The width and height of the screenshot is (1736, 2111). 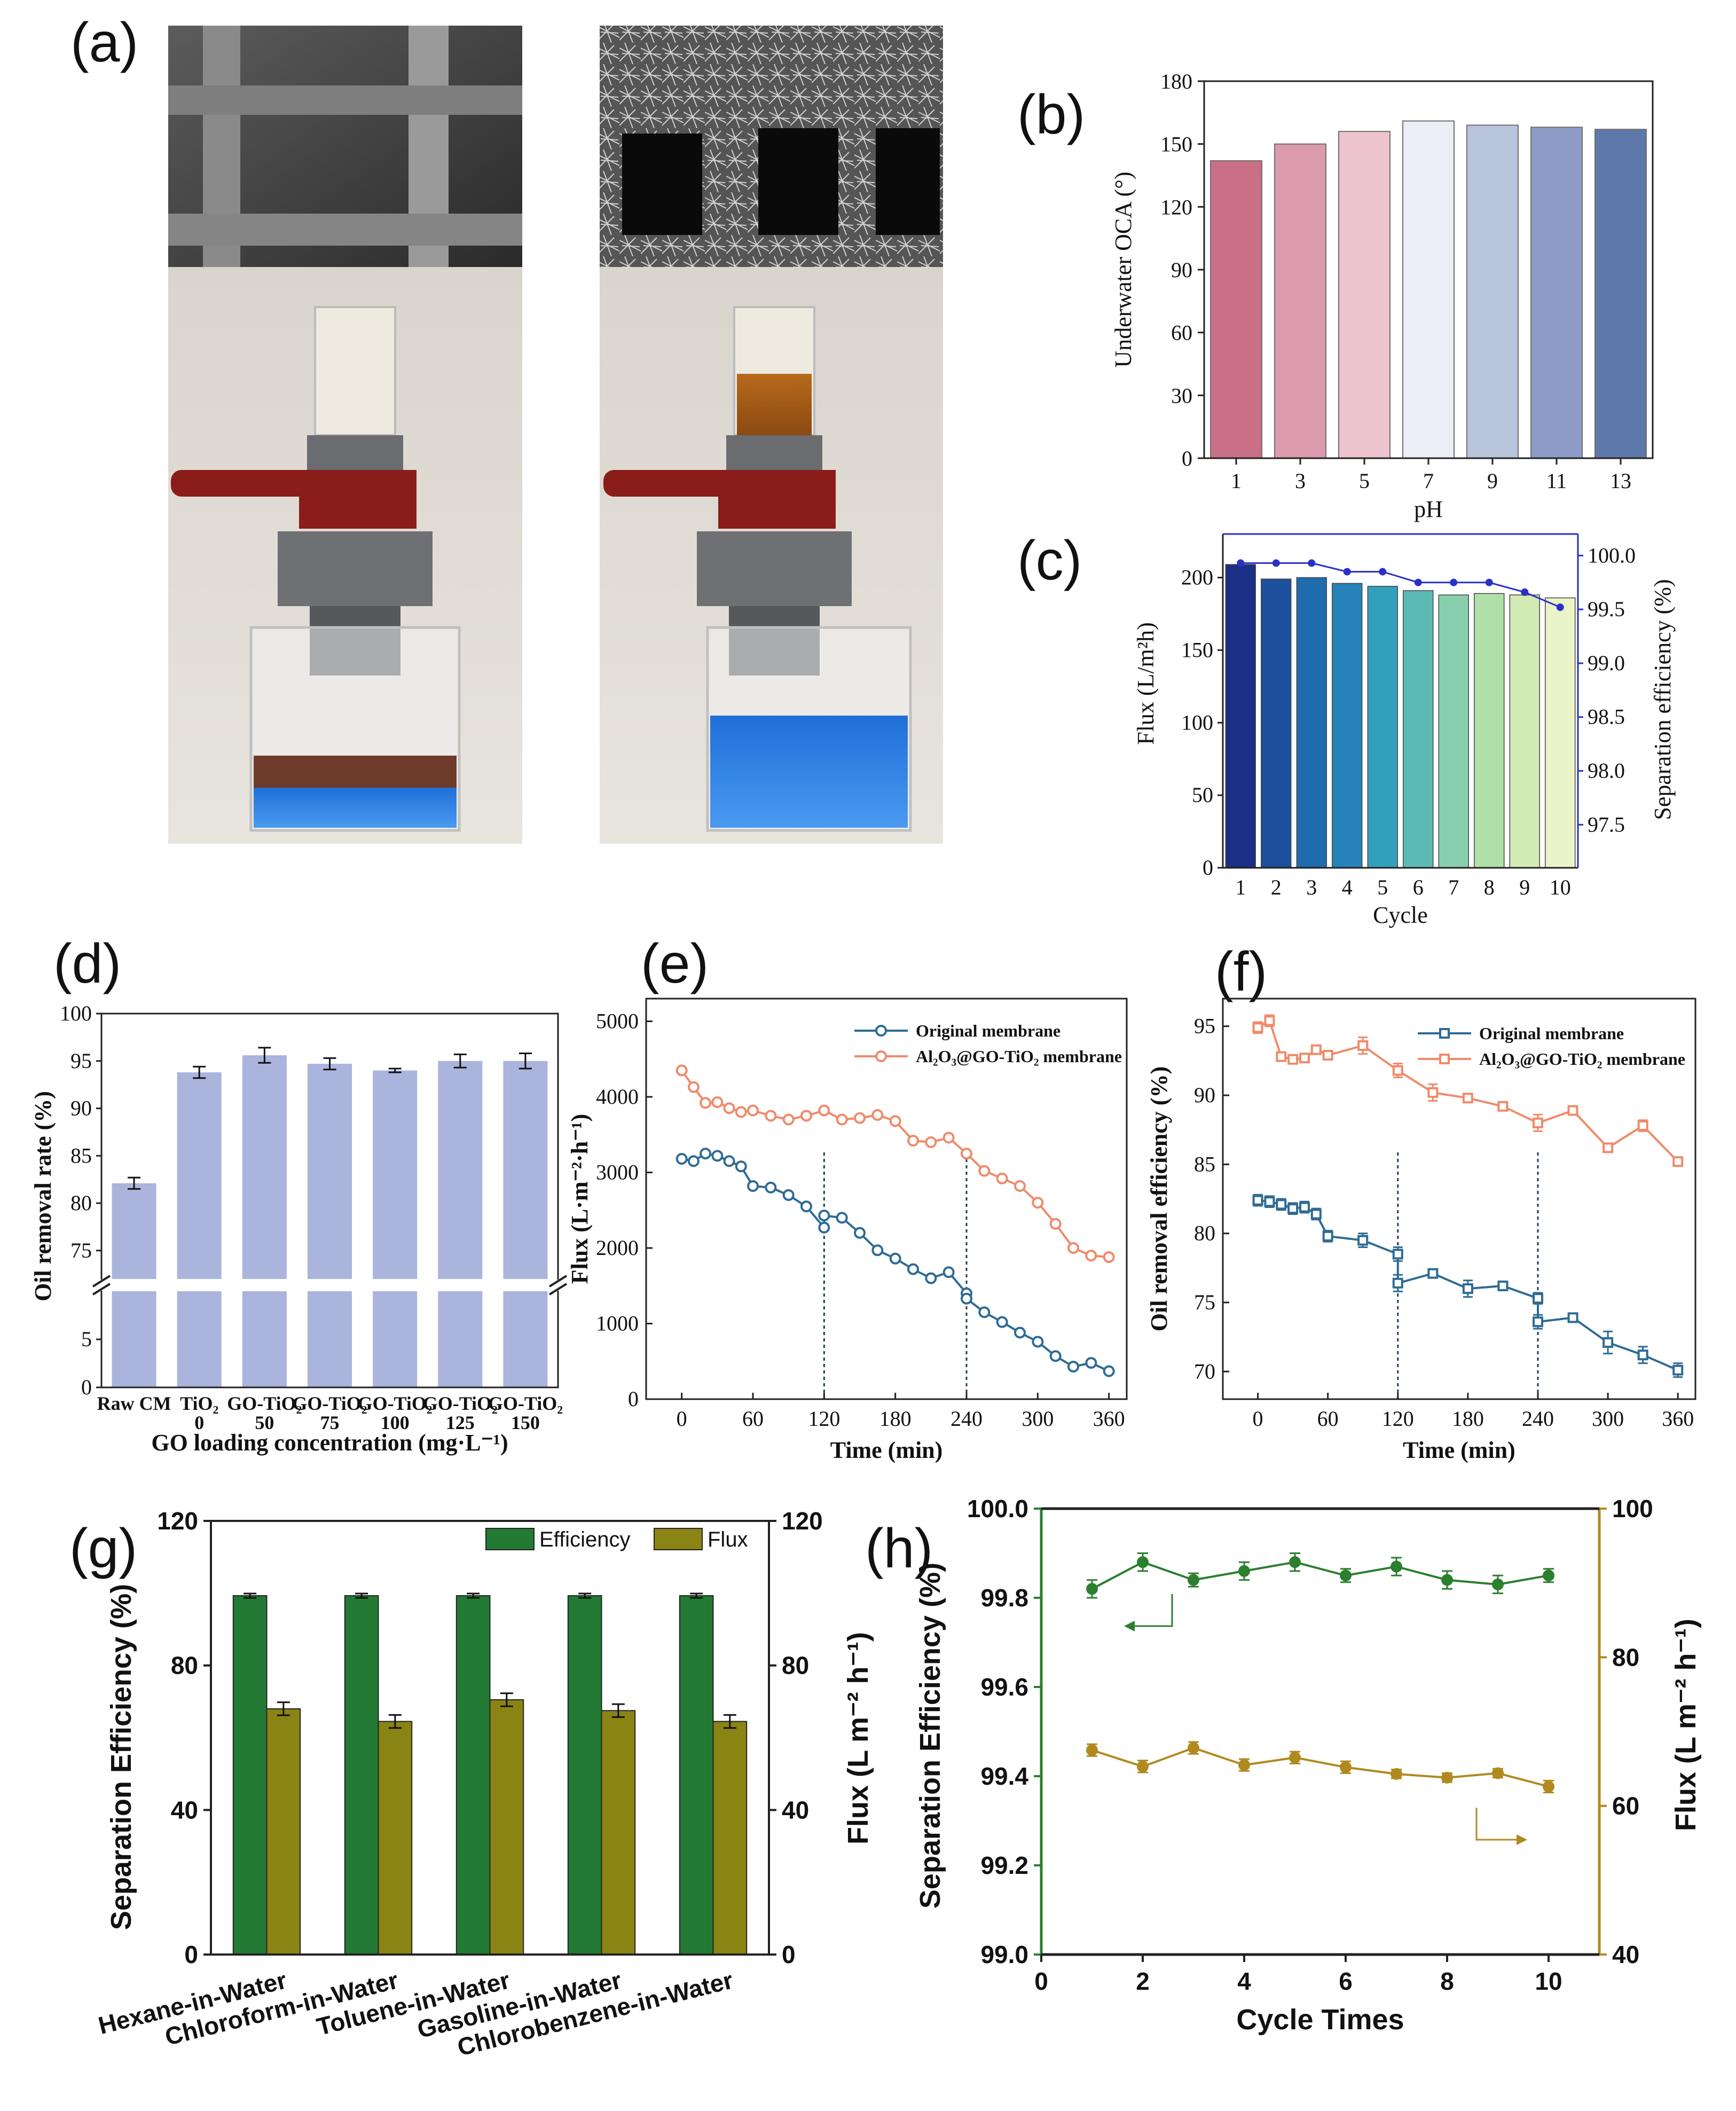 What do you see at coordinates (1152, 1610) in the screenshot?
I see `arrow-left-pointer` at bounding box center [1152, 1610].